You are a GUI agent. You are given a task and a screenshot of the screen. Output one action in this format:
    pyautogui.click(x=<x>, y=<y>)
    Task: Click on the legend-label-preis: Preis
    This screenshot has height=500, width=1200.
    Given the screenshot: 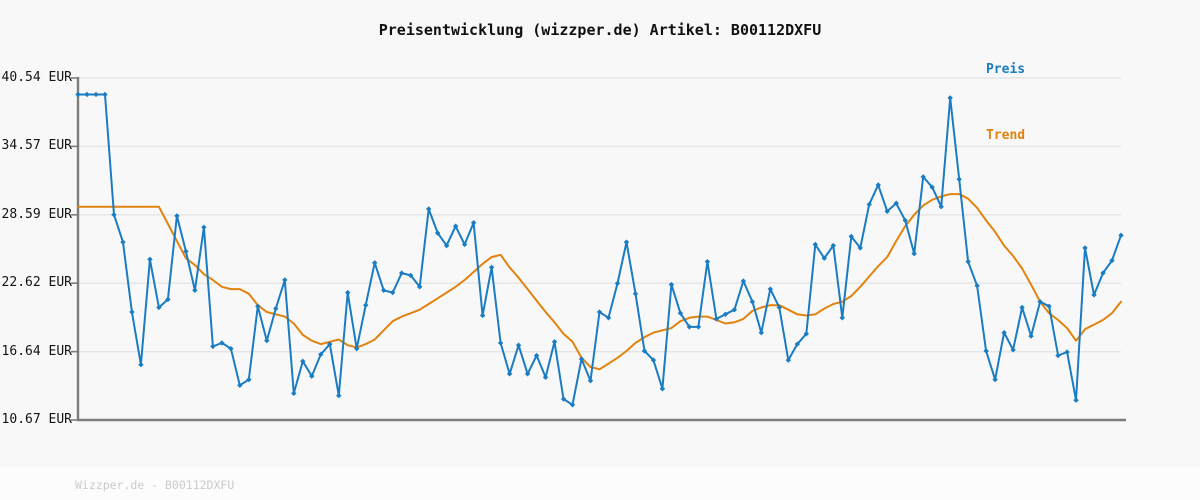 What is the action you would take?
    pyautogui.click(x=1005, y=69)
    